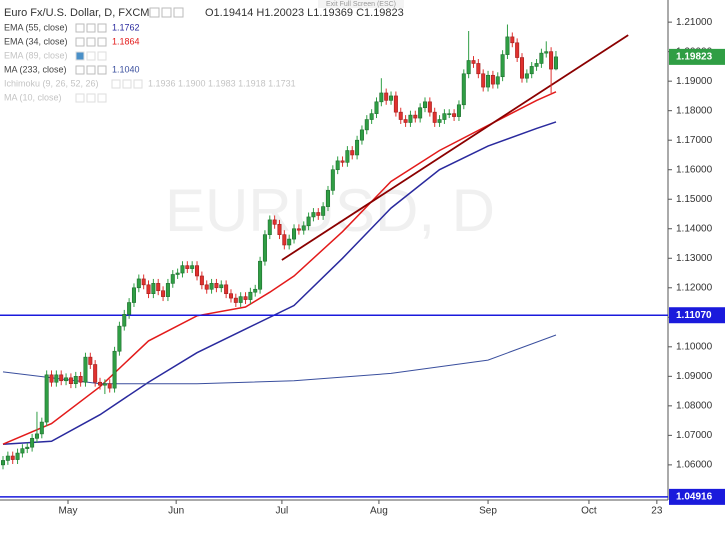 Image resolution: width=725 pixels, height=543 pixels. I want to click on legend-name: EMA (89, close), so click(36, 55).